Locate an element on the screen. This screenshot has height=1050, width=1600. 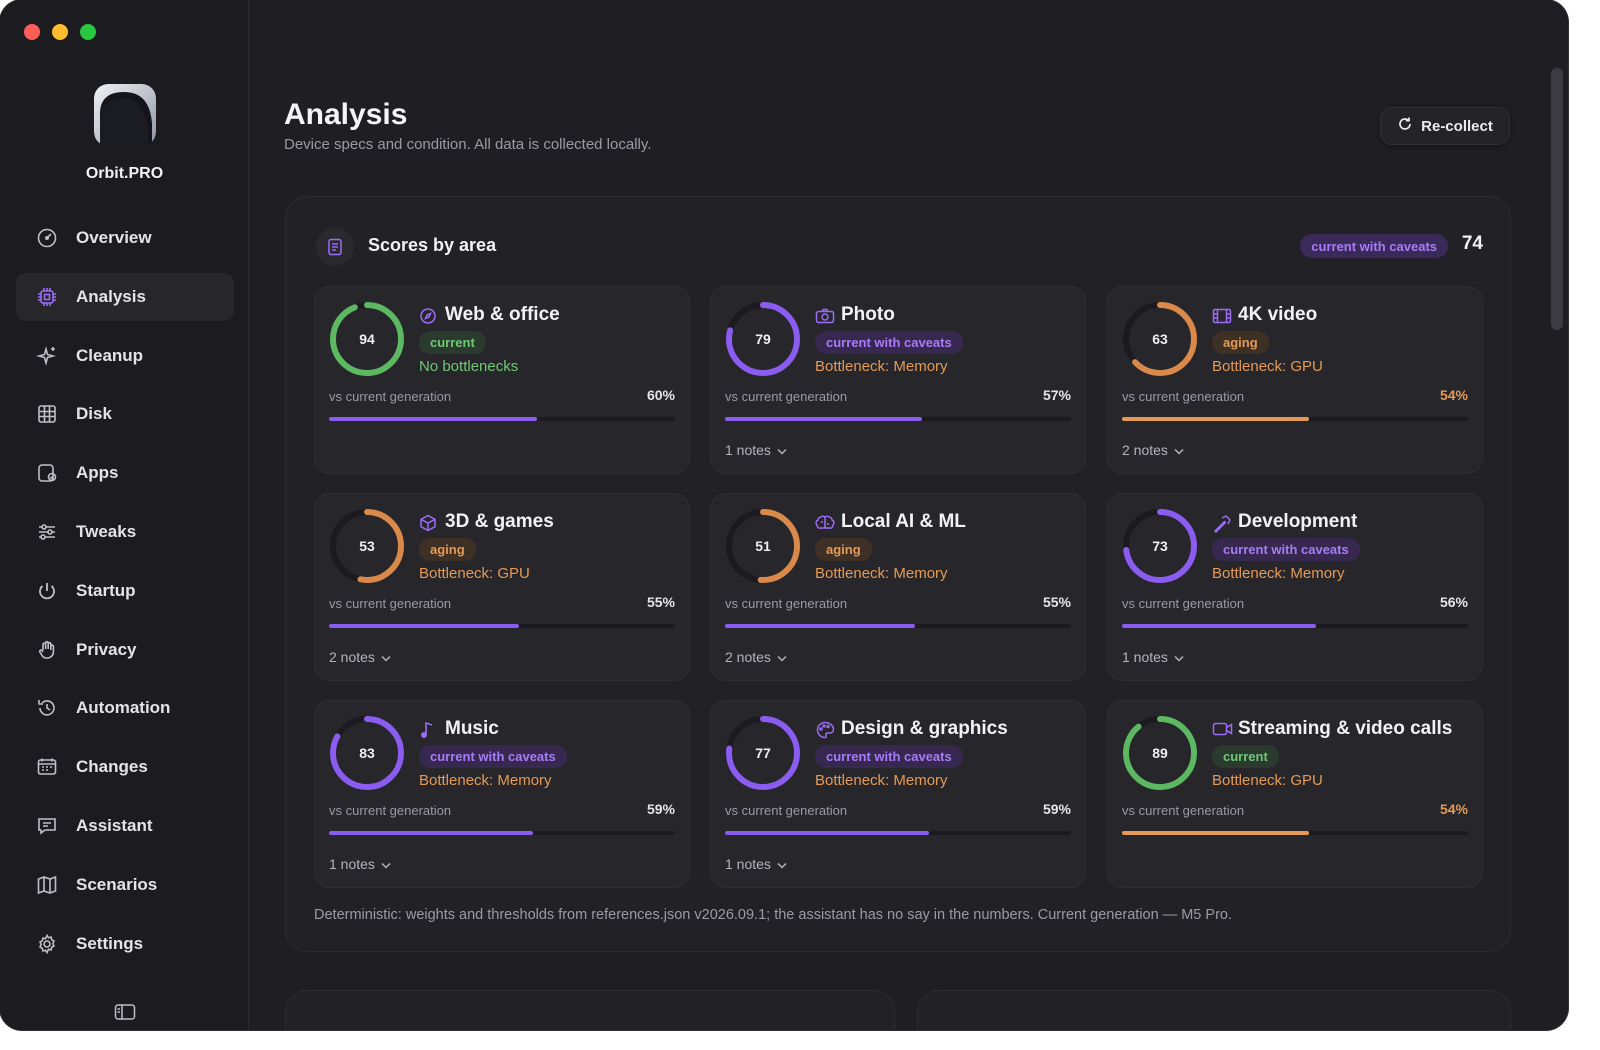
sidebar-item-settings: Settings is located at coordinates (125, 944).